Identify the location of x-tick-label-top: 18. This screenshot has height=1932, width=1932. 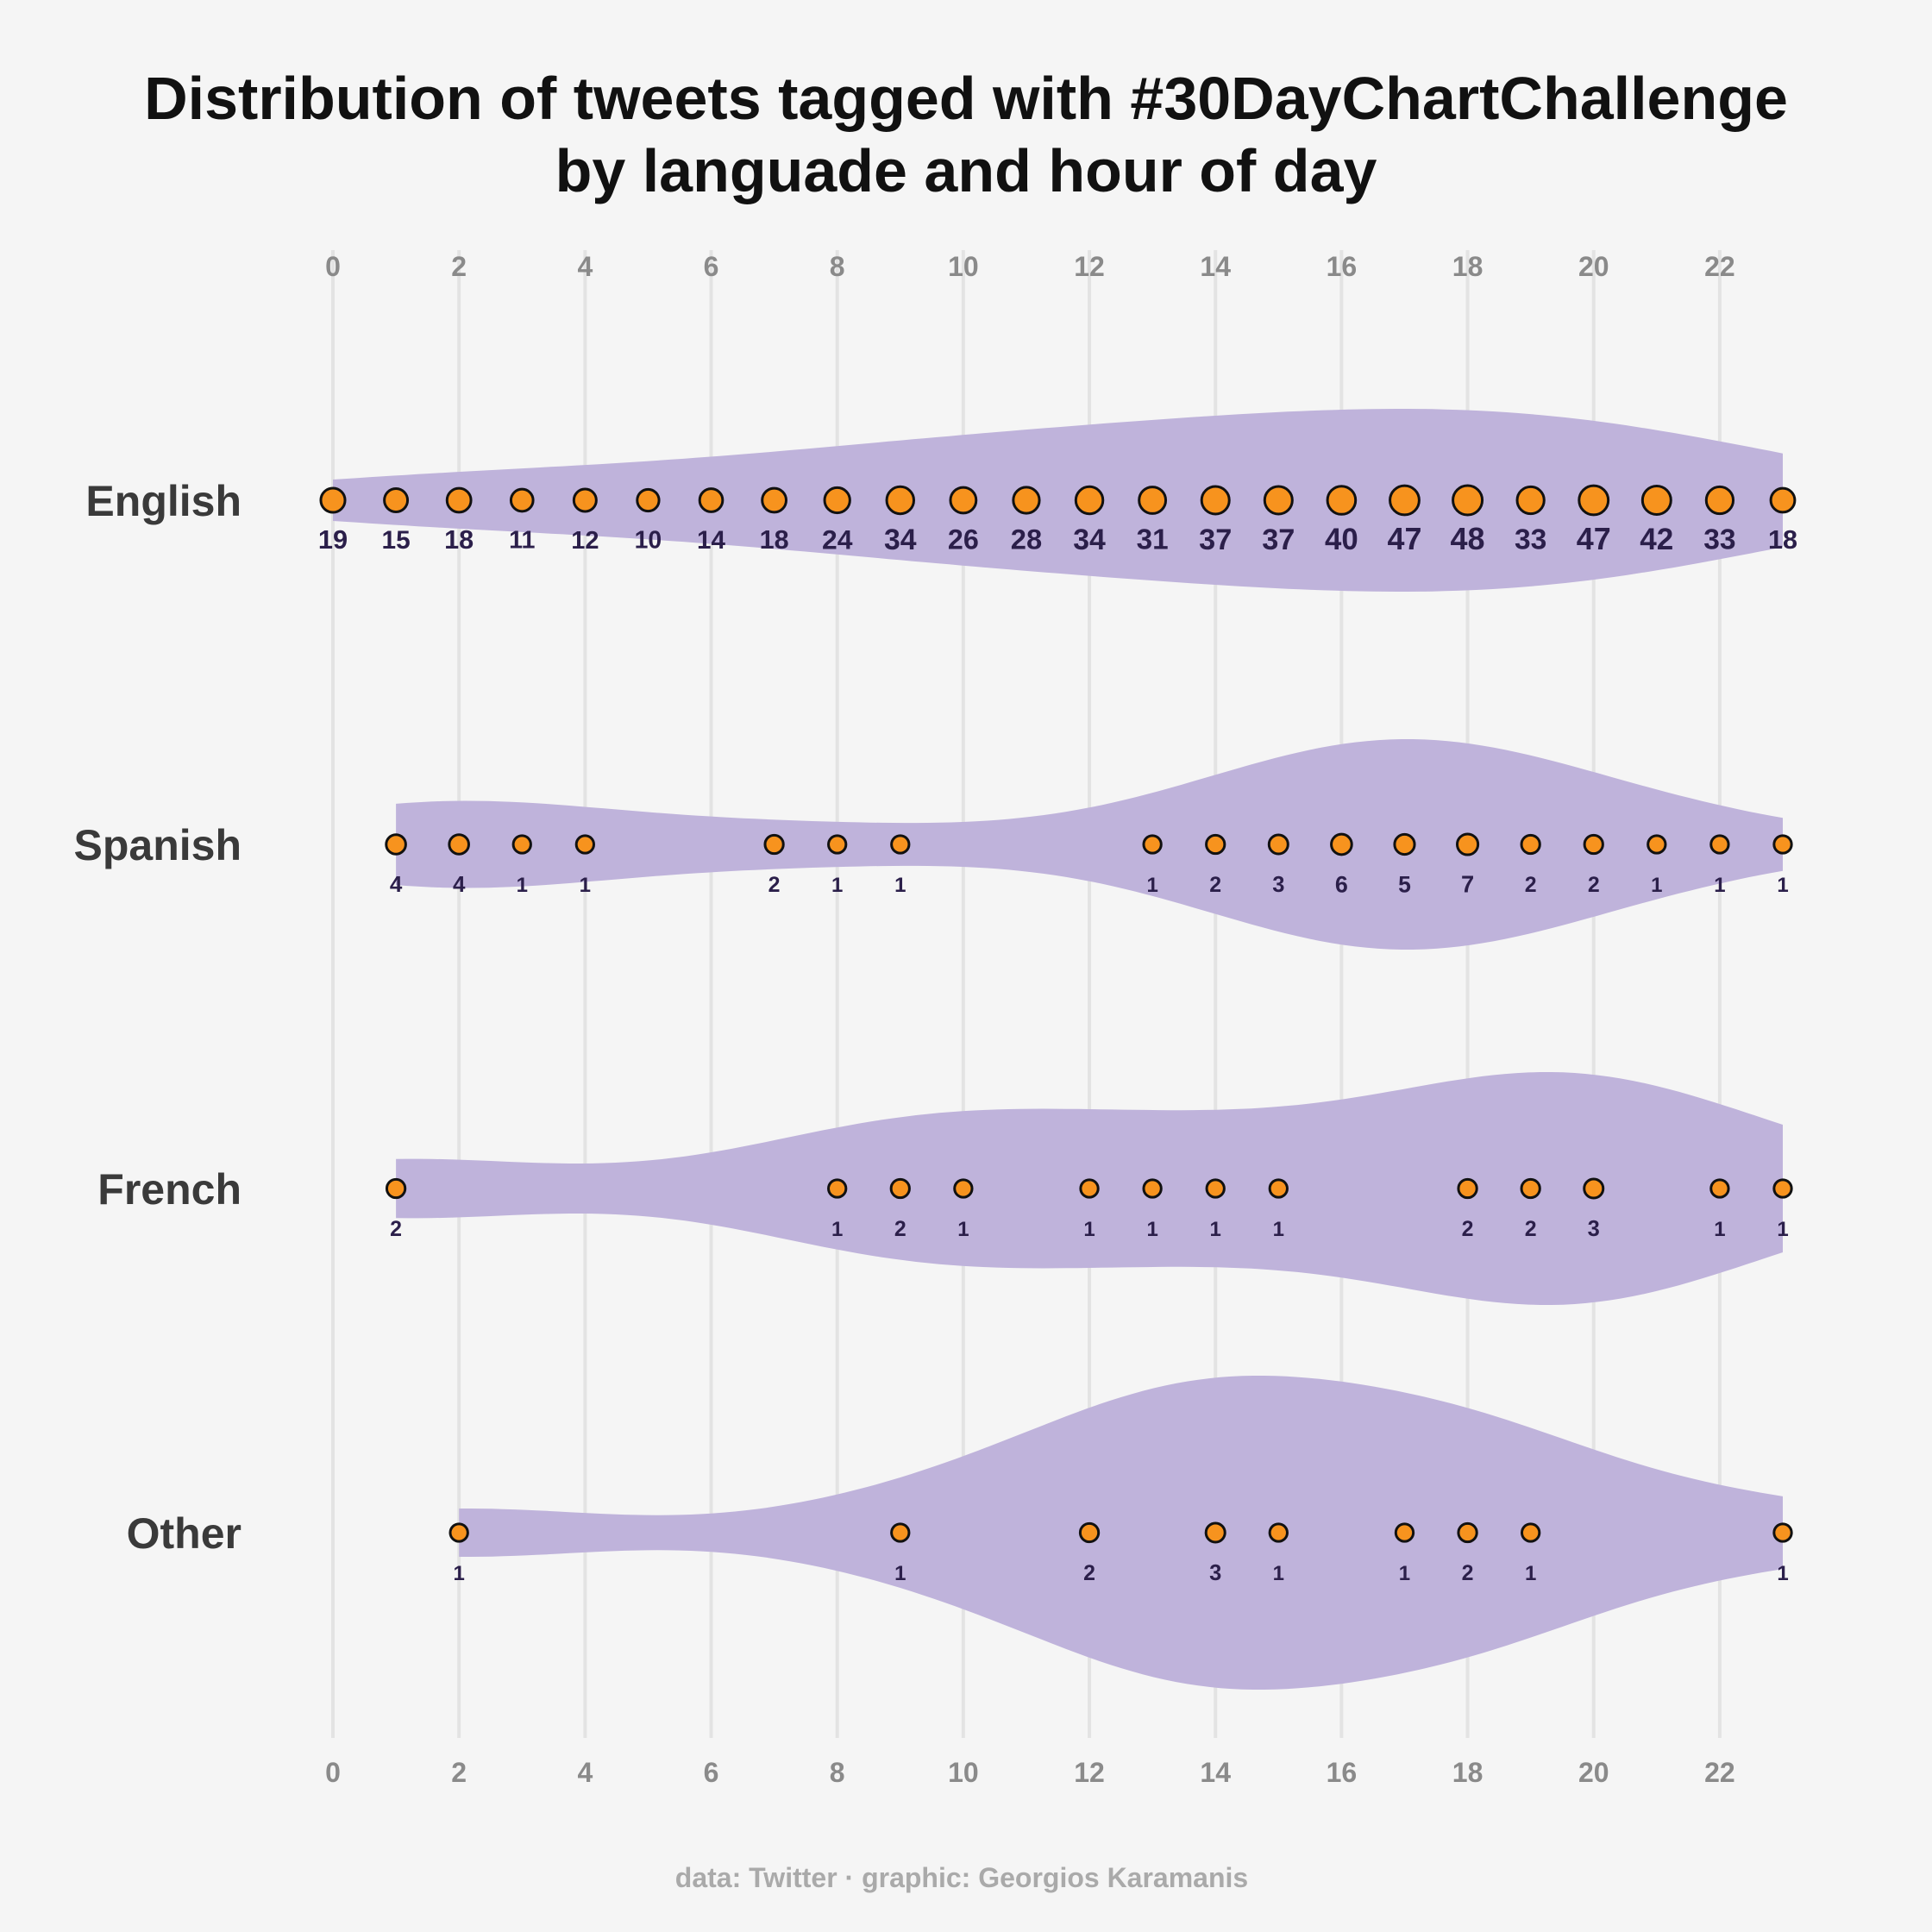
(1468, 266).